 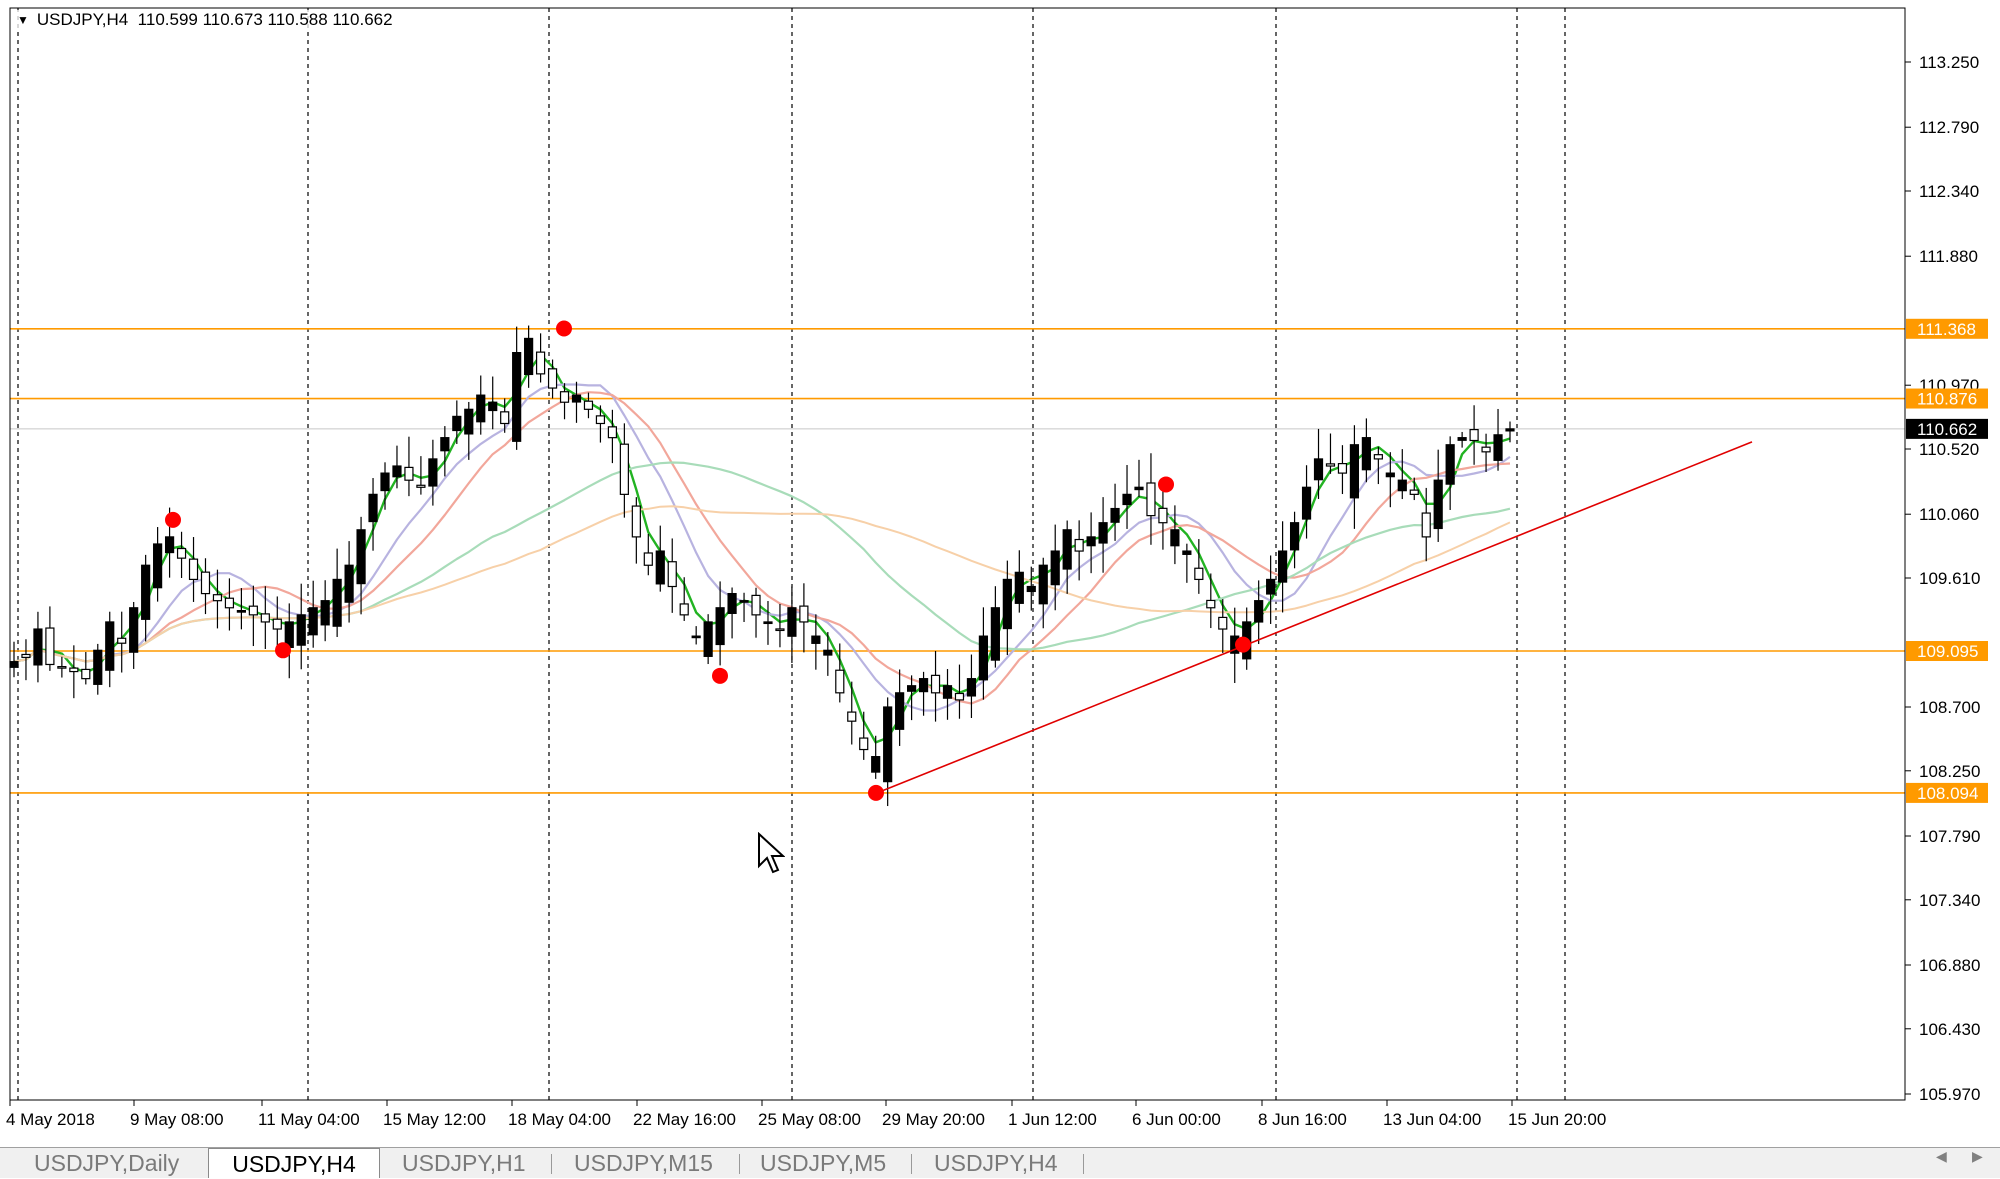 I want to click on time-axis-label: 18 May 04:00, so click(x=559, y=1119).